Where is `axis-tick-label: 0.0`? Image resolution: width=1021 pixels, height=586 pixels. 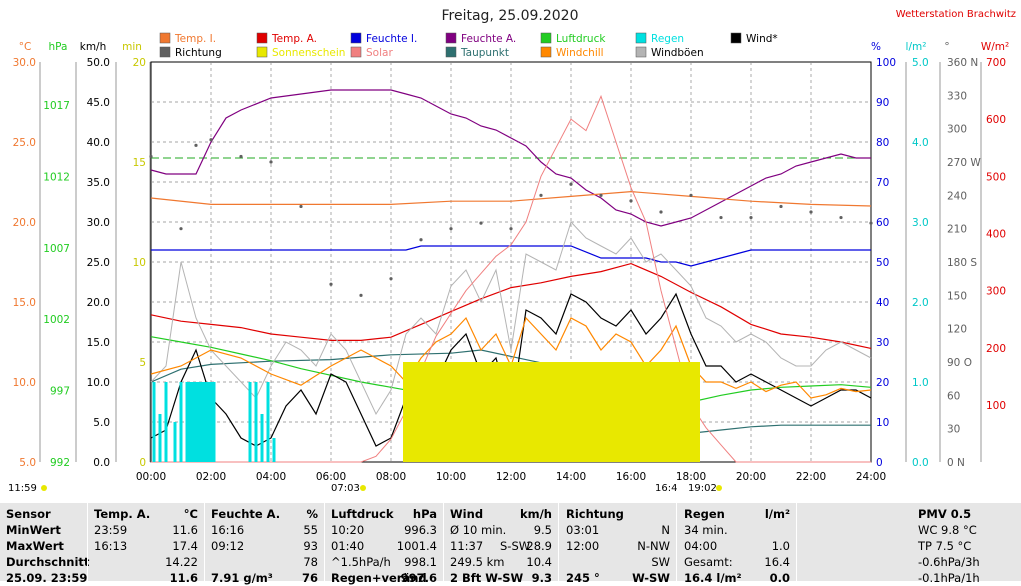
axis-tick-label: 0.0 is located at coordinates (101, 463).